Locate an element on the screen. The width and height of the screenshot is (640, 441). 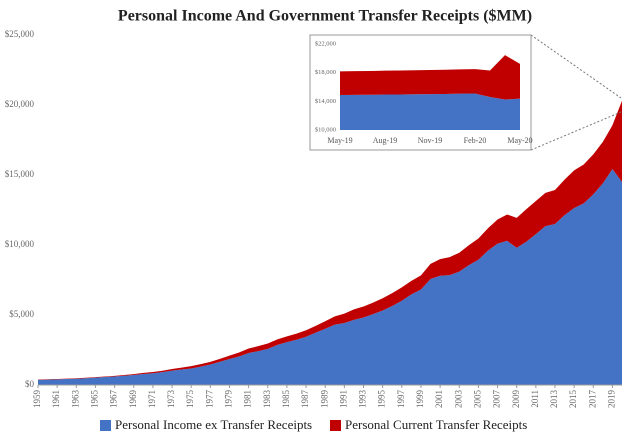
x-tick-label: 1999 is located at coordinates (420, 399).